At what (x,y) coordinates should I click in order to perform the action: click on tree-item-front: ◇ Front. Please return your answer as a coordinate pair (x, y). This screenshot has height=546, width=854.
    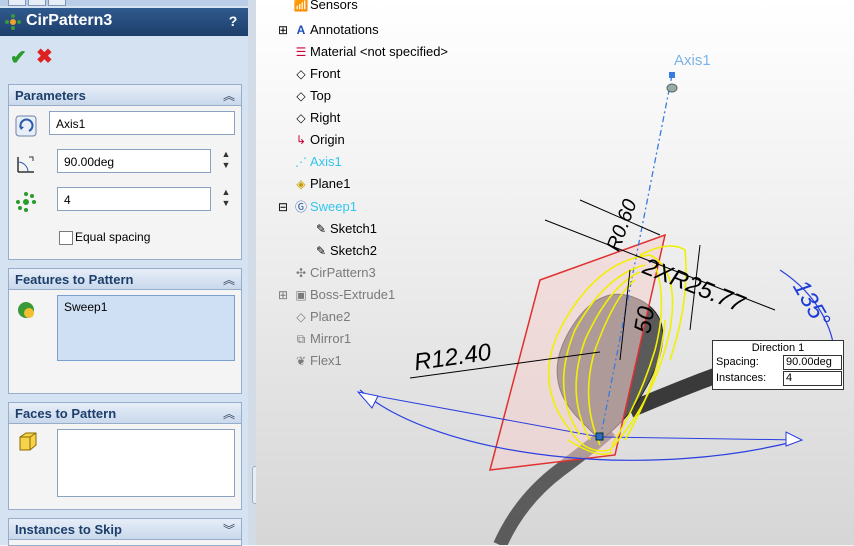
    Looking at the image, I should click on (316, 73).